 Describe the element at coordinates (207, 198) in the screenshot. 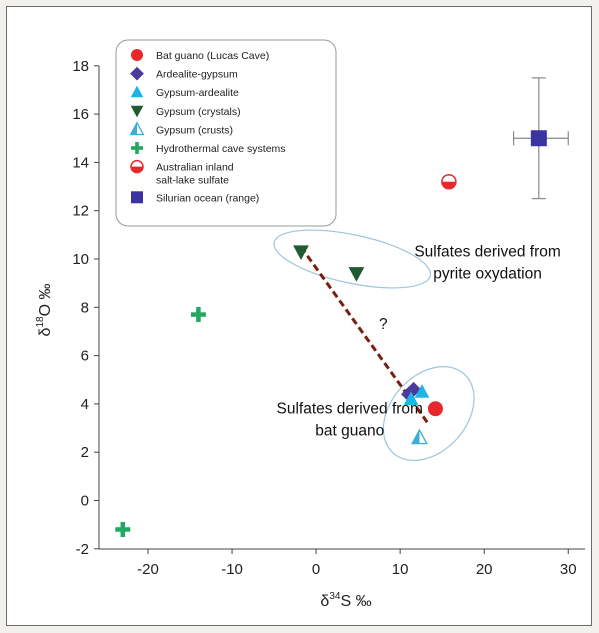

I see `legend-label: Silurian ocean (range)` at that location.